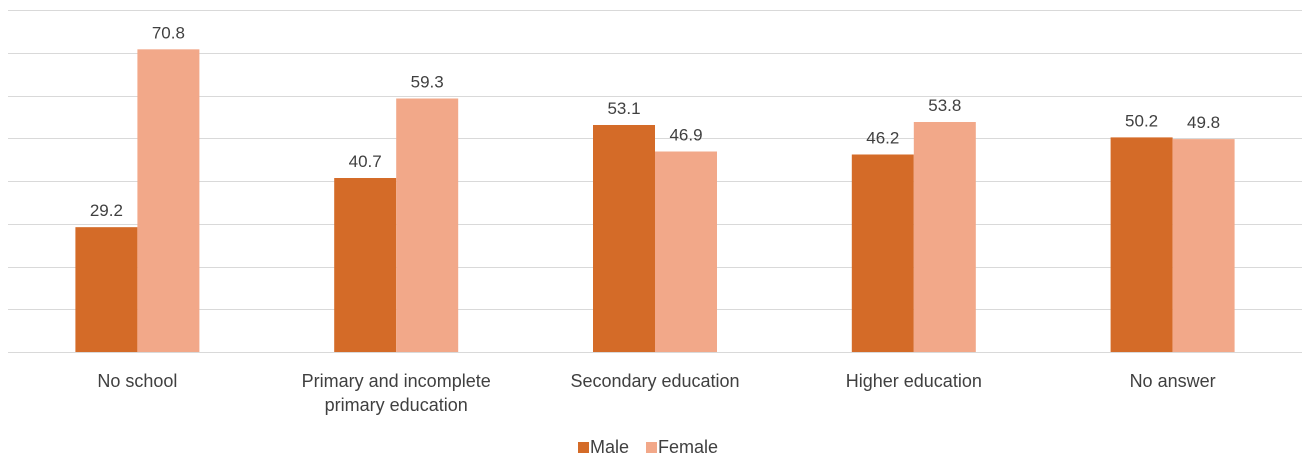  What do you see at coordinates (609, 447) in the screenshot?
I see `legend-label-male: Male` at bounding box center [609, 447].